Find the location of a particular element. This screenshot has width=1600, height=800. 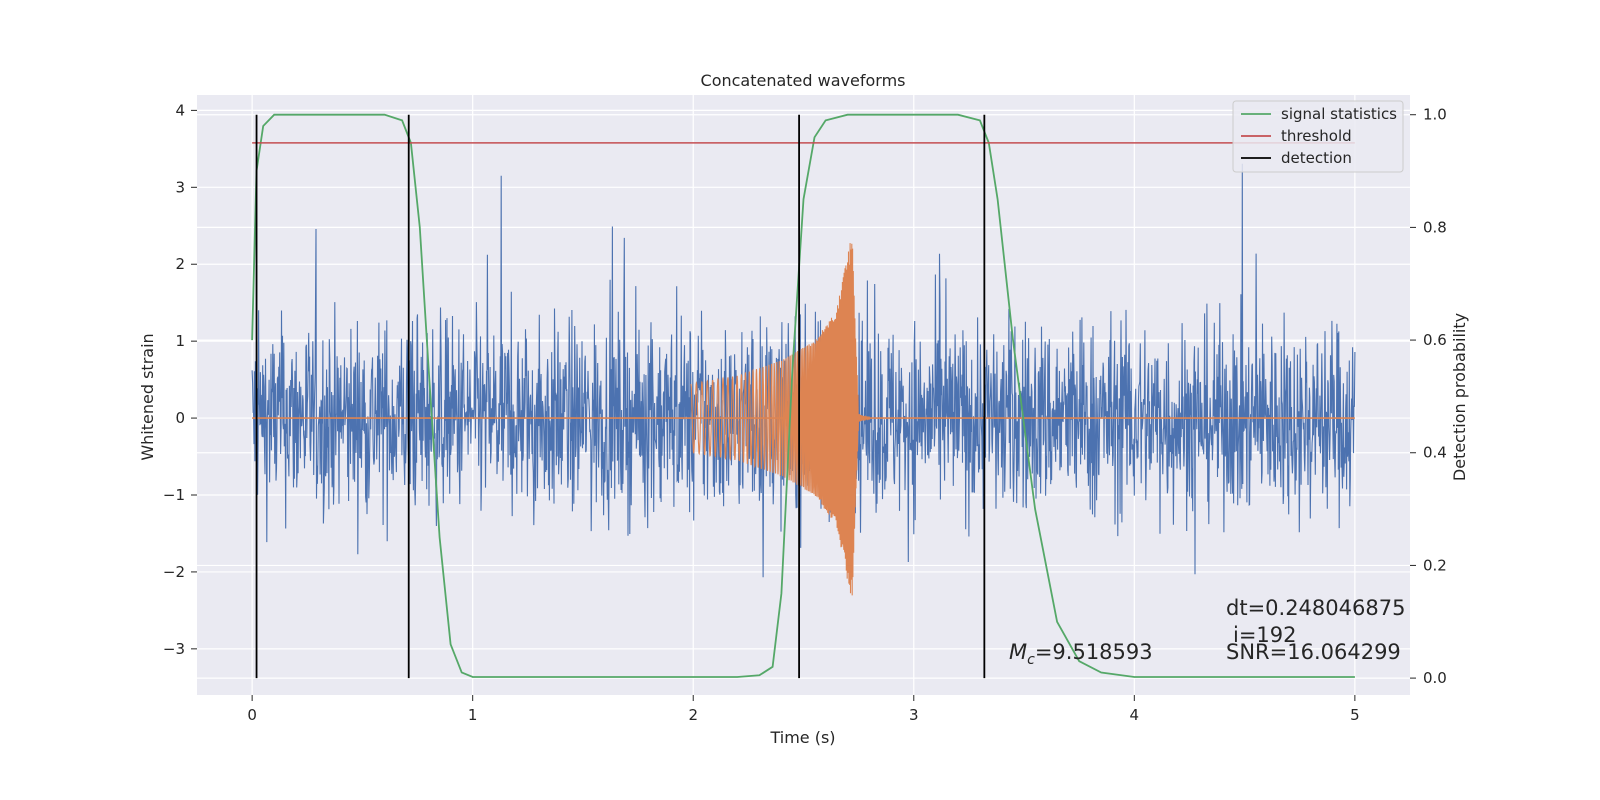

y-right-tick-label: 0.2 is located at coordinates (1435, 565).